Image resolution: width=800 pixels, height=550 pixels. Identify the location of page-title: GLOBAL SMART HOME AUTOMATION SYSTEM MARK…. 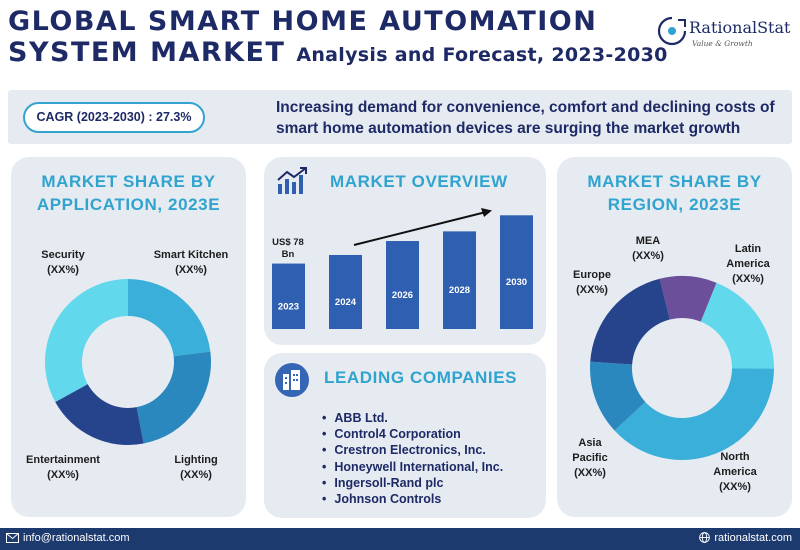
(338, 38).